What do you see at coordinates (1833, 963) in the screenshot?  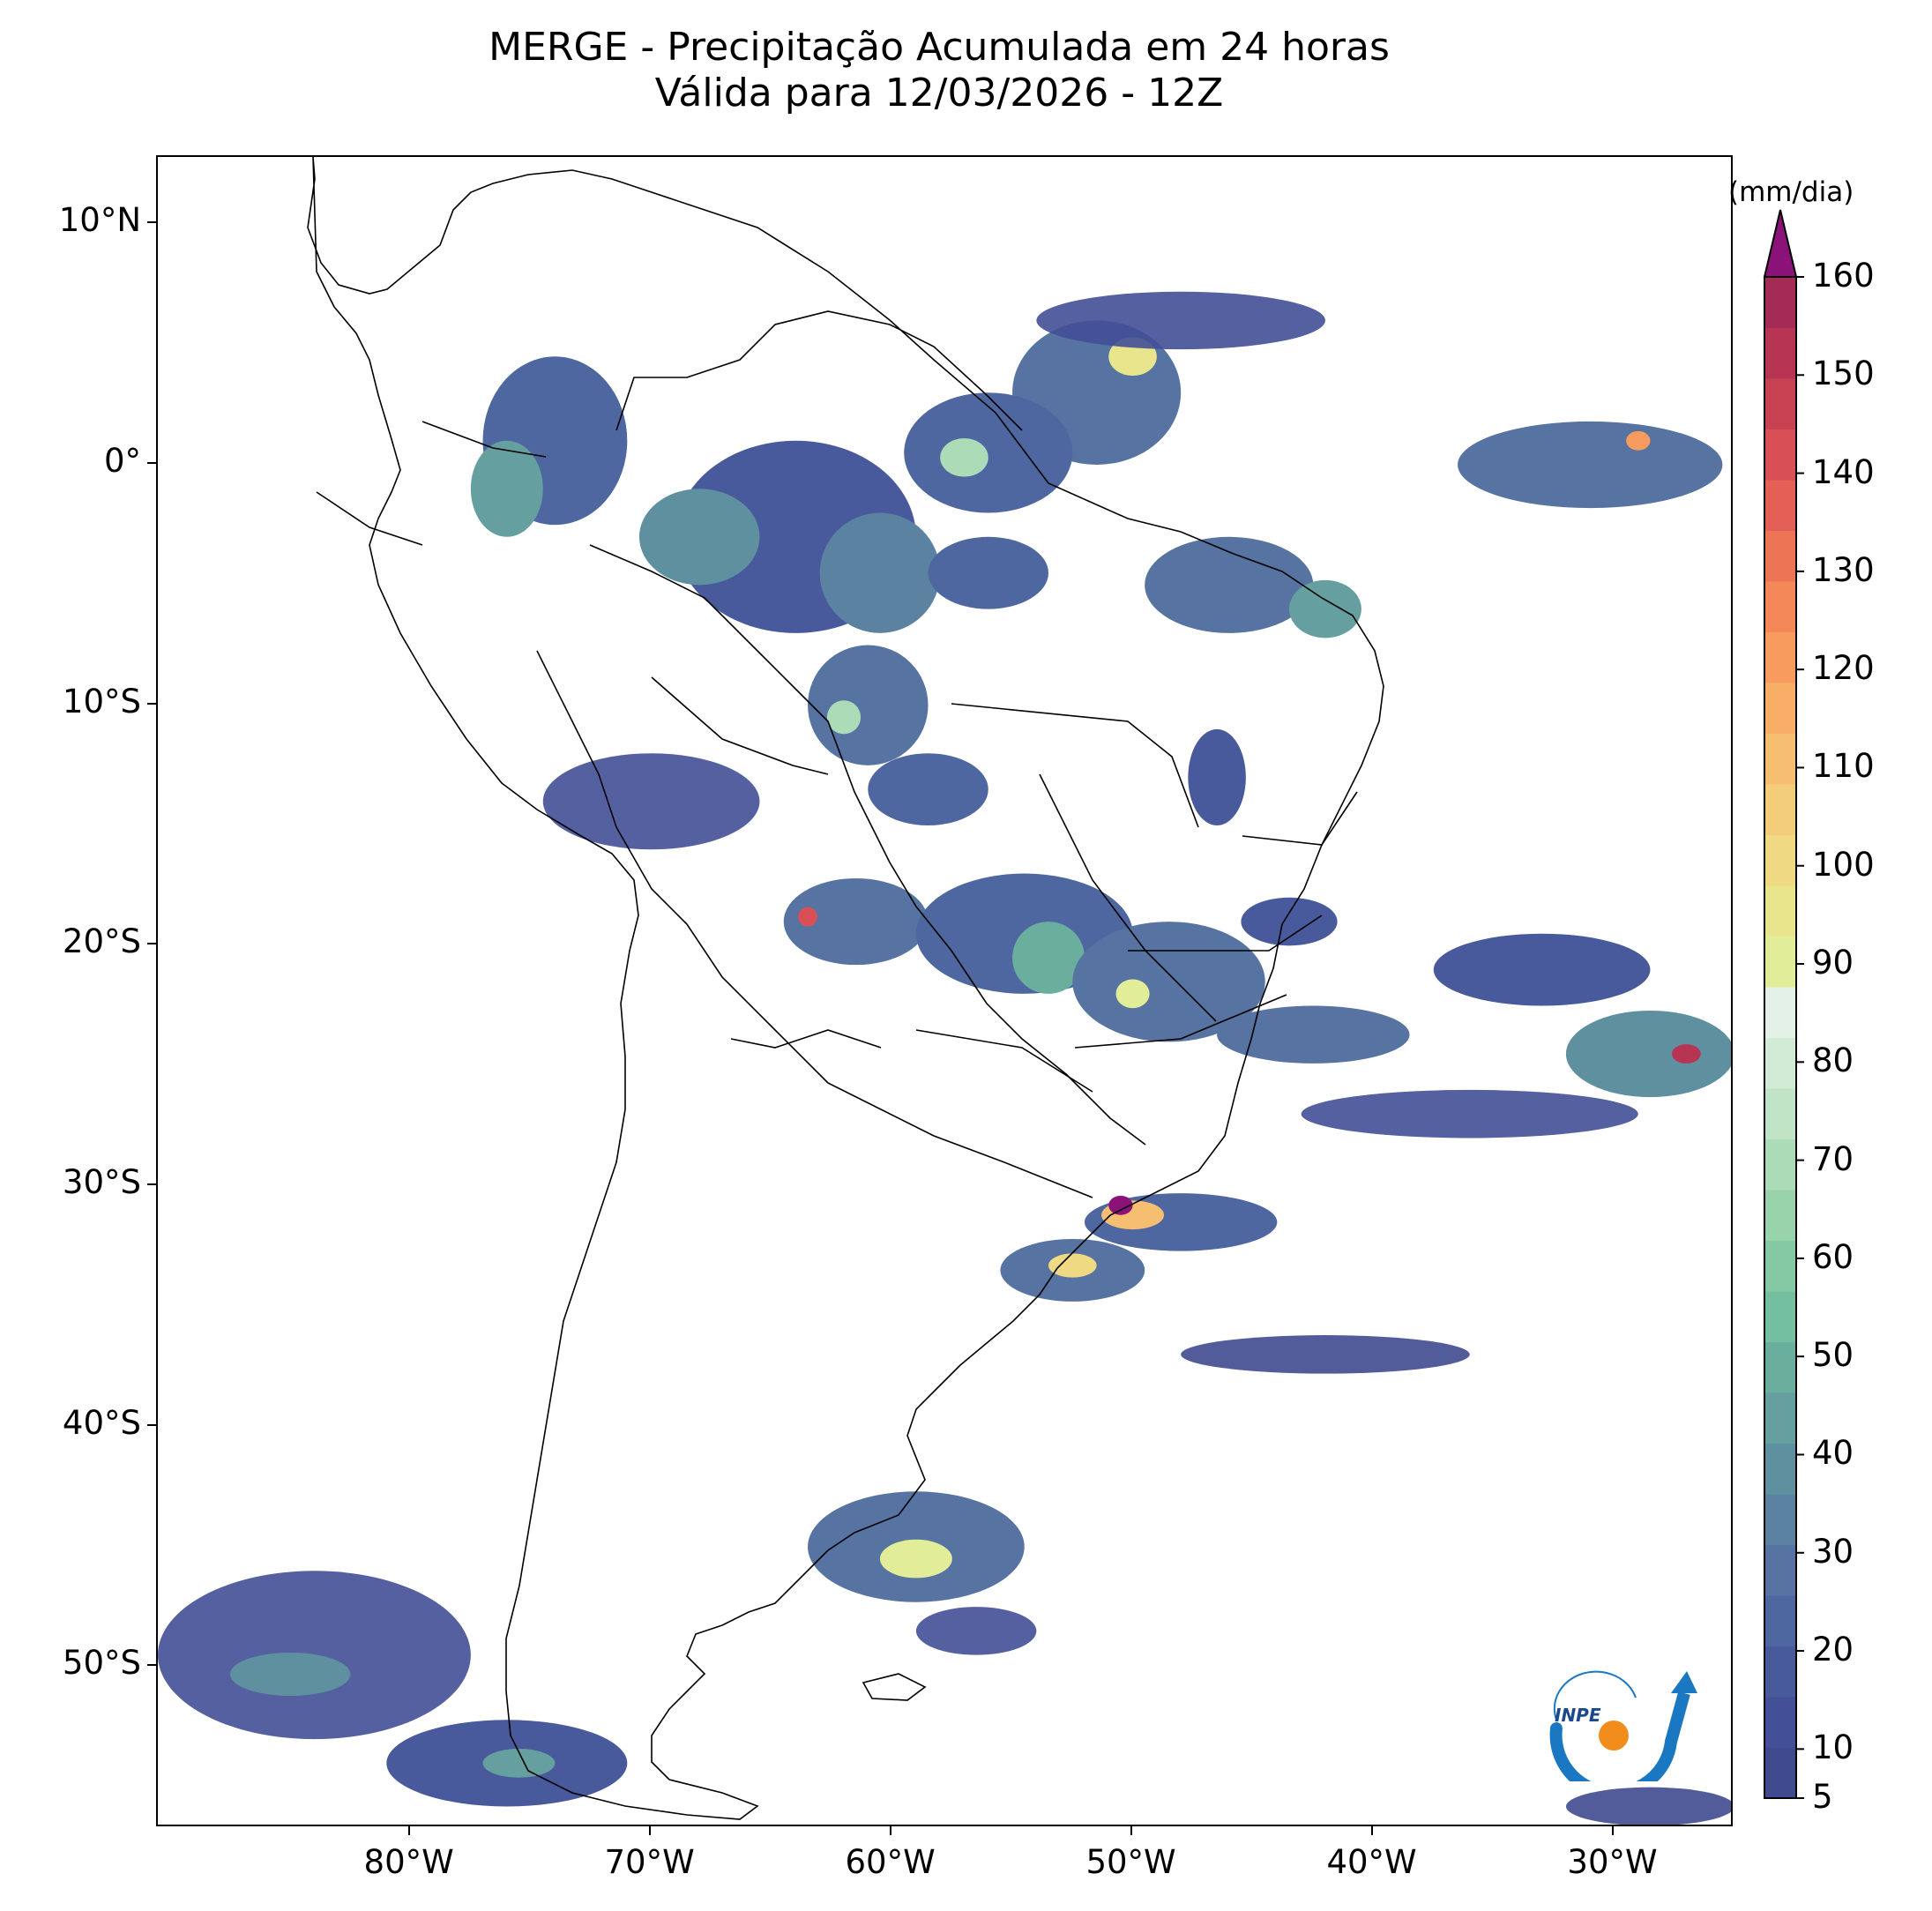 I see `colorbar-tick-label: 90` at bounding box center [1833, 963].